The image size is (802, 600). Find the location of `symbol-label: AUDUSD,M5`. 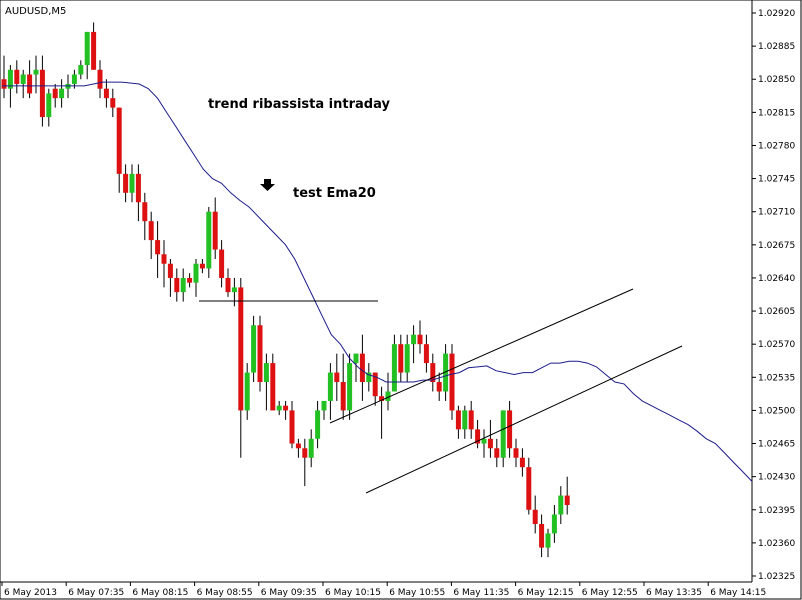

symbol-label: AUDUSD,M5 is located at coordinates (35, 11).